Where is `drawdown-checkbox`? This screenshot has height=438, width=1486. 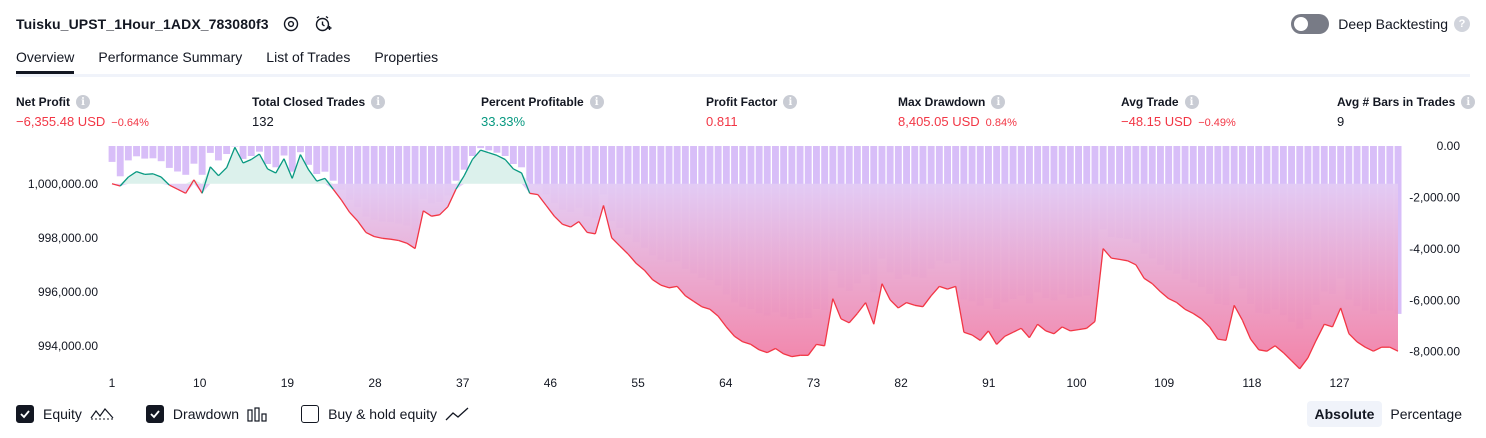 drawdown-checkbox is located at coordinates (154, 414).